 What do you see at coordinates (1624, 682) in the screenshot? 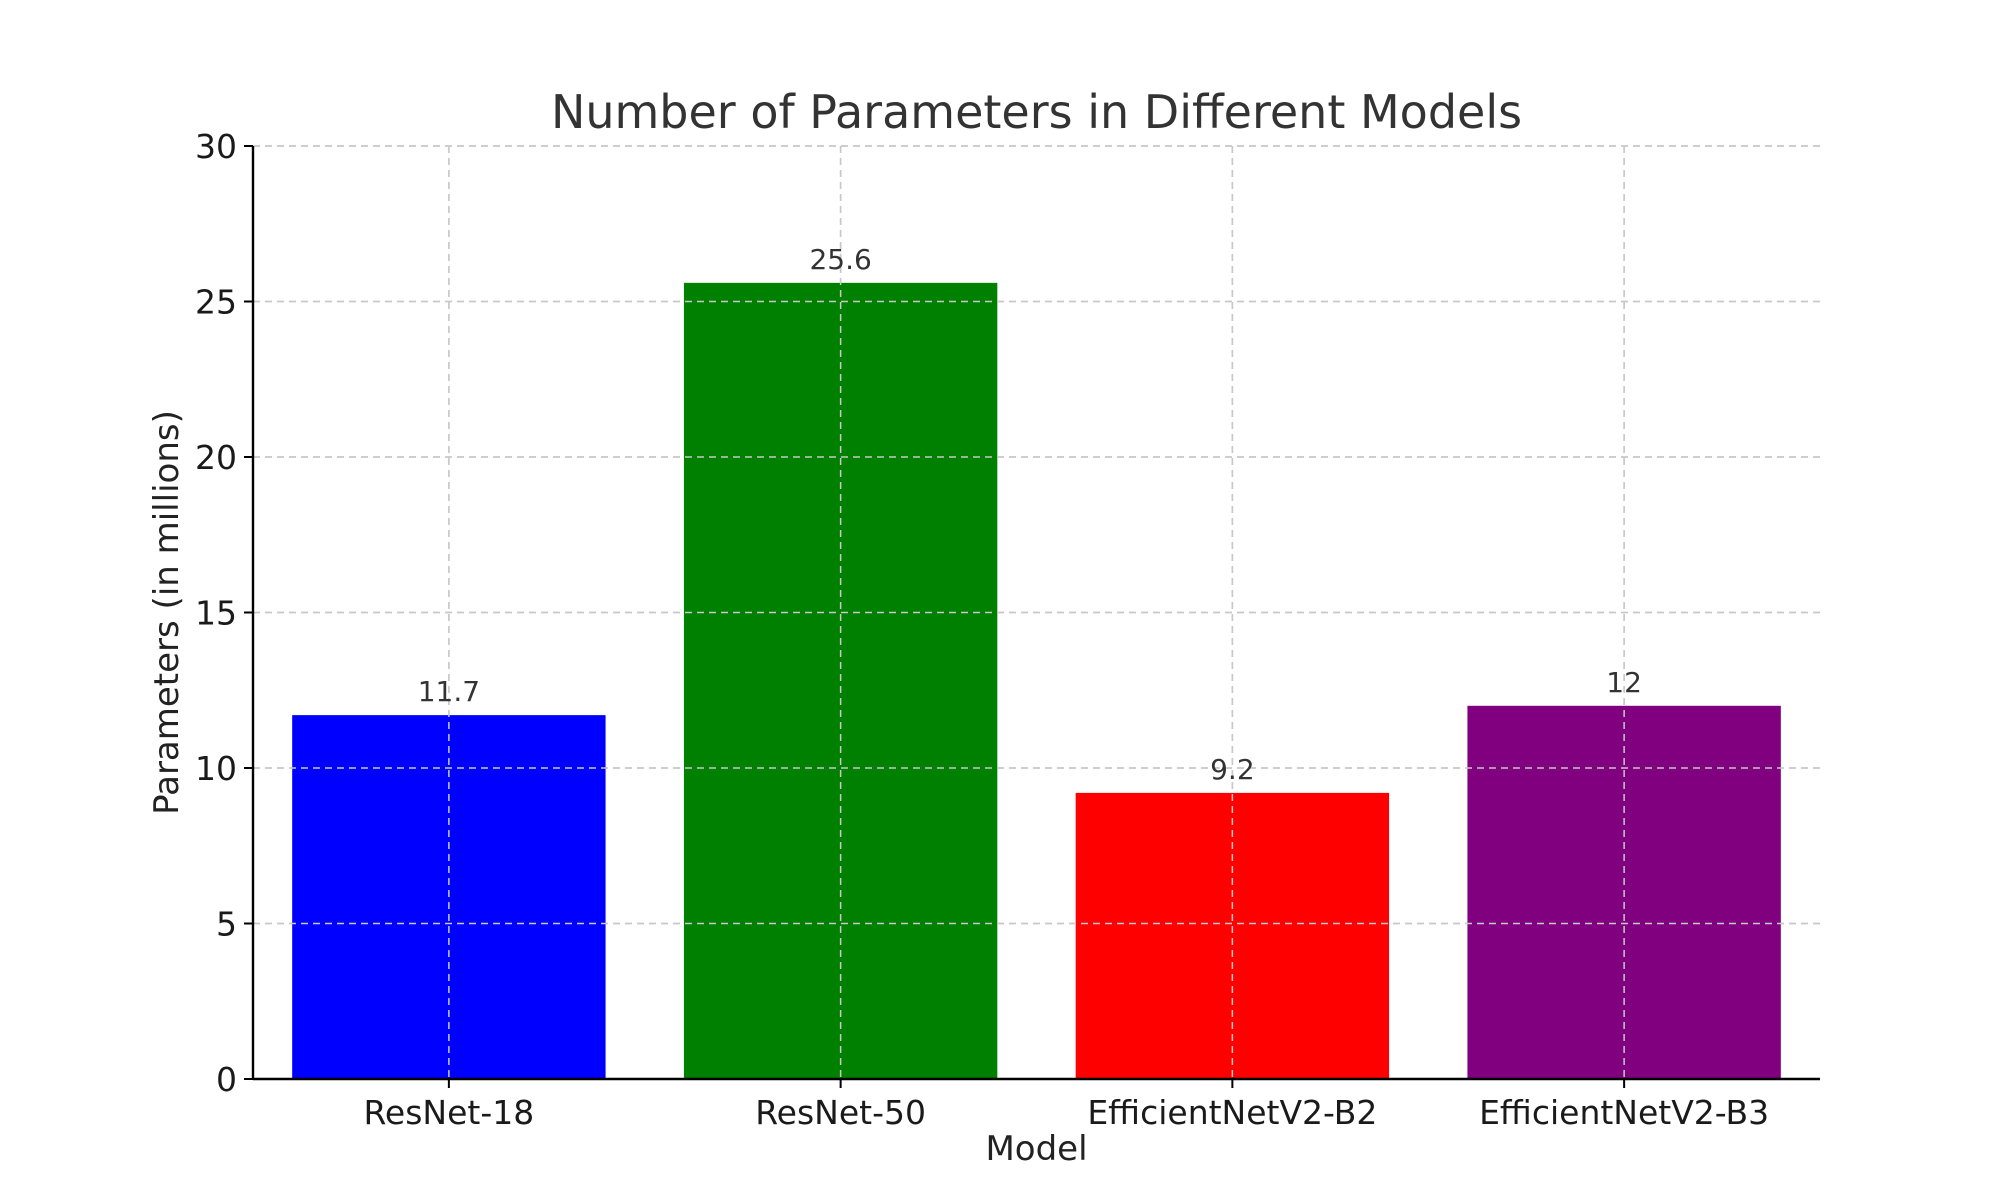
I see `data-label: 12` at bounding box center [1624, 682].